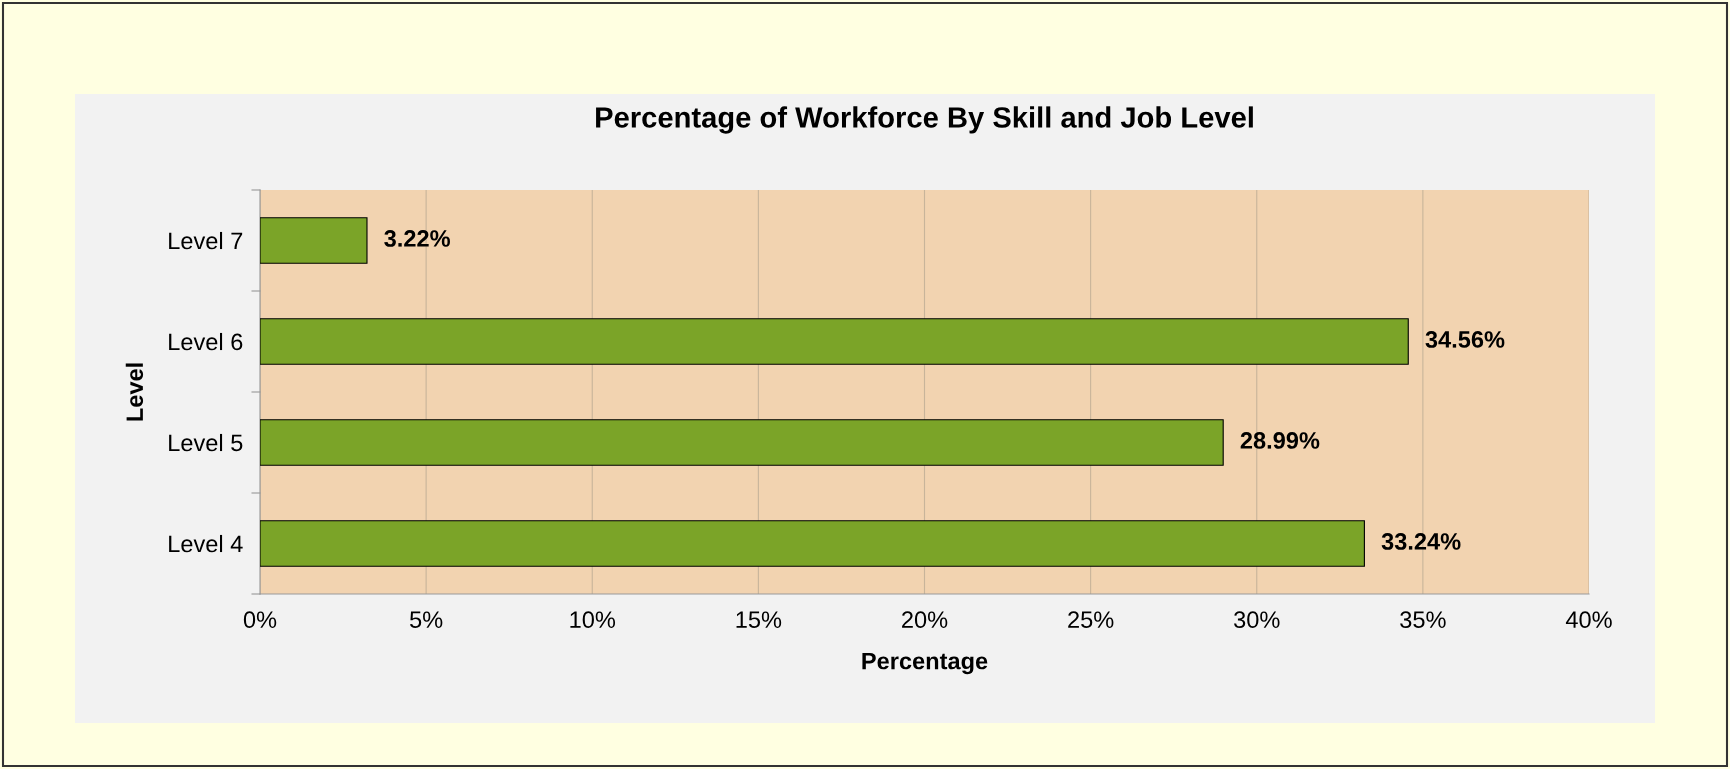 This screenshot has height=769, width=1730. Describe the element at coordinates (1421, 541) in the screenshot. I see `data-label: 33.24%` at that location.